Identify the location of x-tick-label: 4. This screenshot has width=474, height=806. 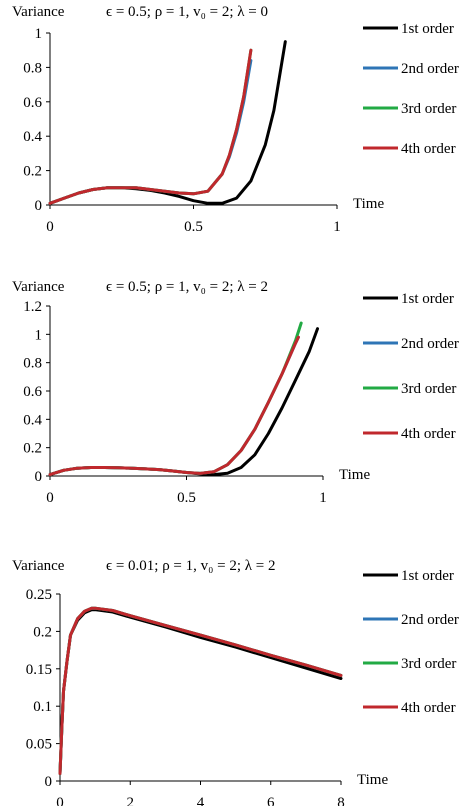
(201, 800).